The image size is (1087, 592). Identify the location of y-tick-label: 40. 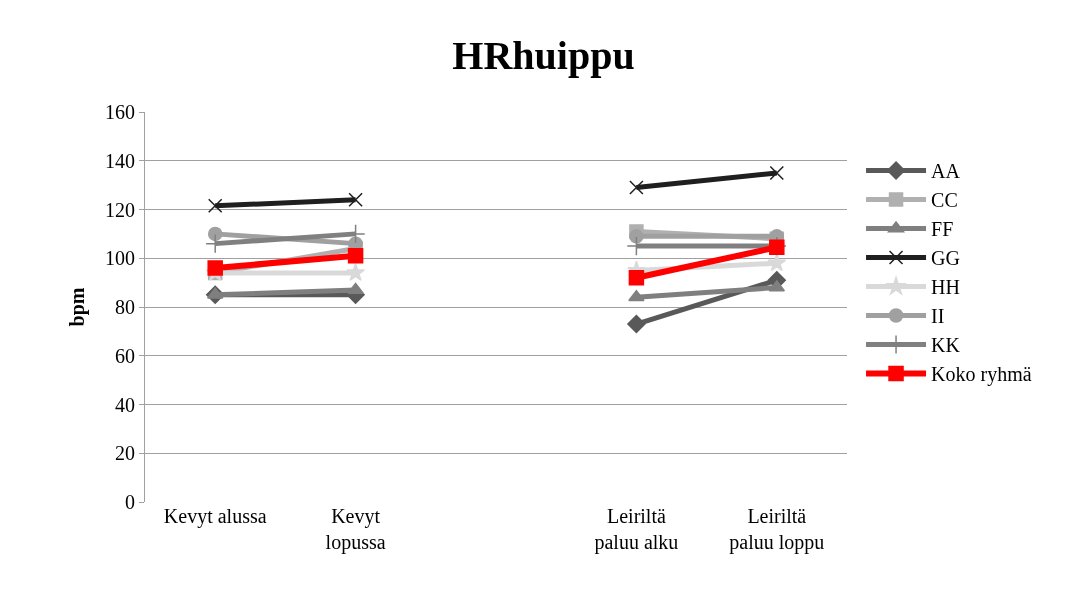
(125, 404).